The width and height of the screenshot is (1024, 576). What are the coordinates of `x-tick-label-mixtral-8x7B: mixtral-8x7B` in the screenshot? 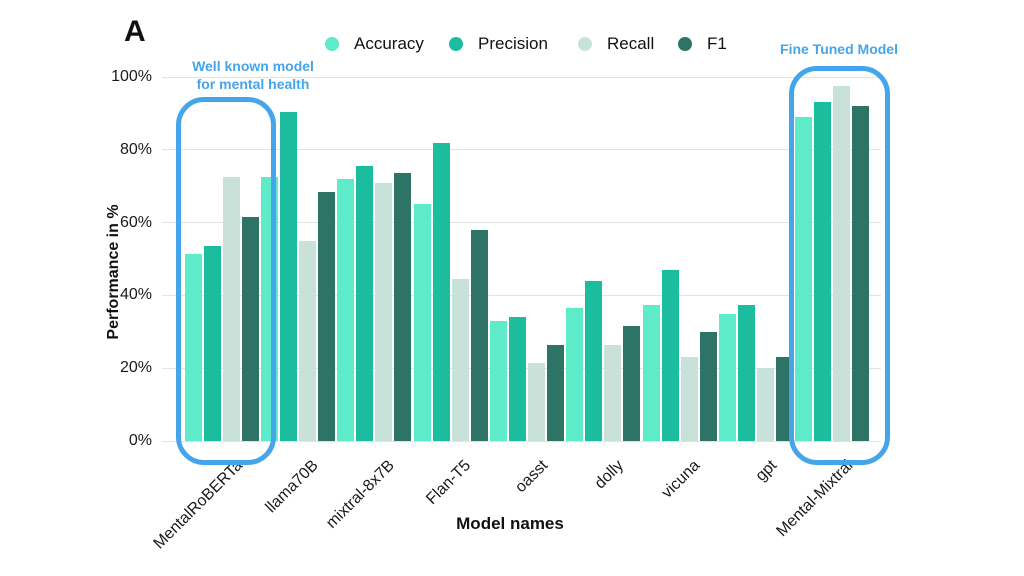 It's located at (361, 494).